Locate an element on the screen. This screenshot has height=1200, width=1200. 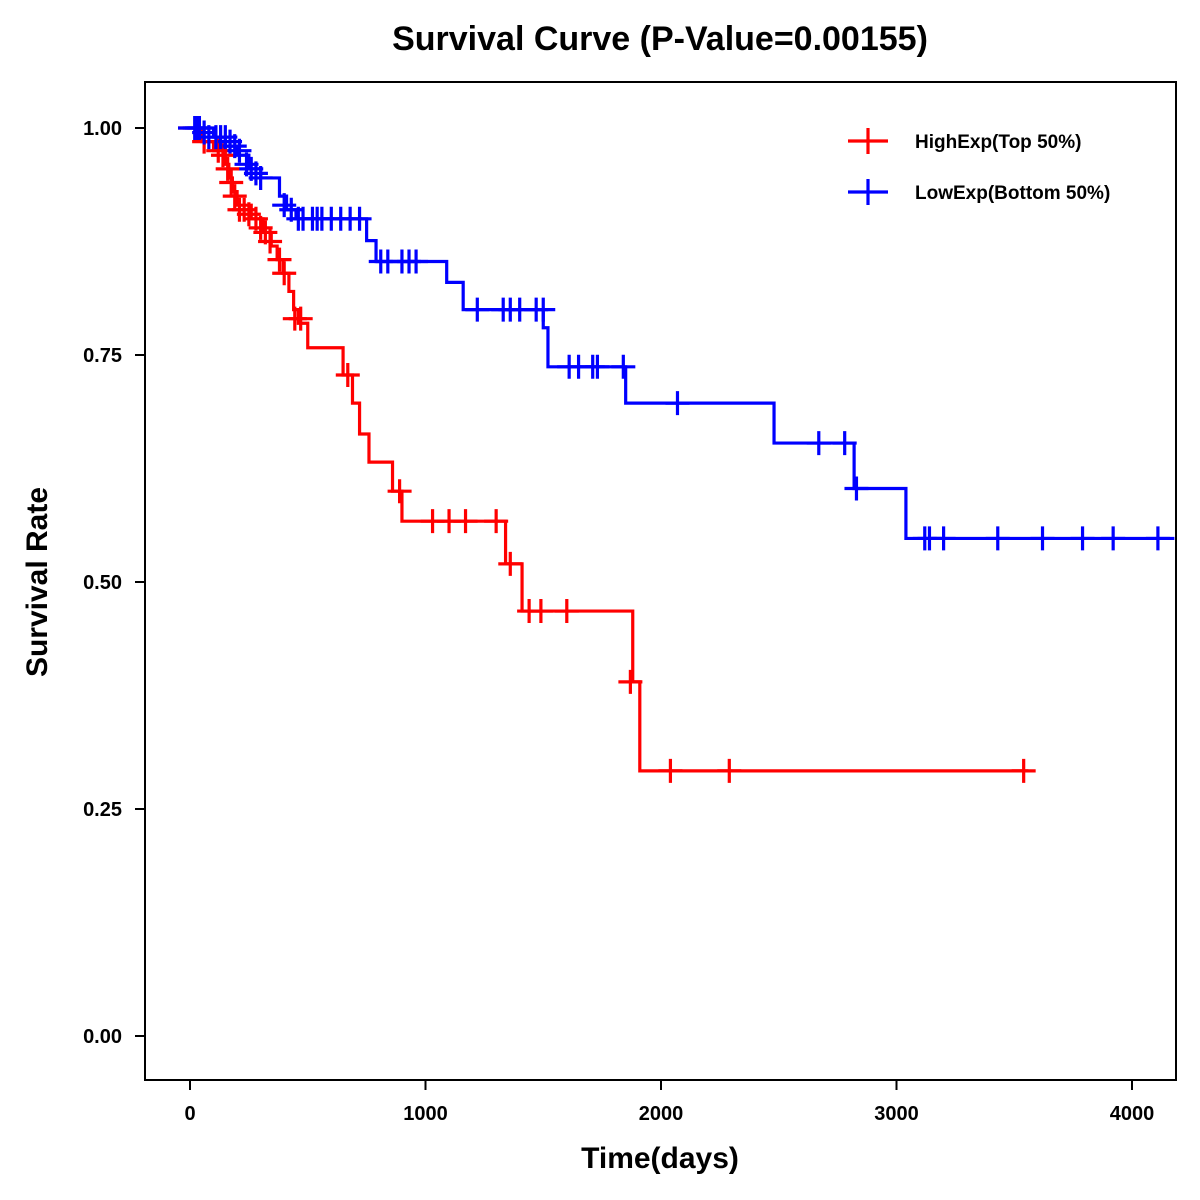
y-tick-label: 1.00 is located at coordinates (102, 129).